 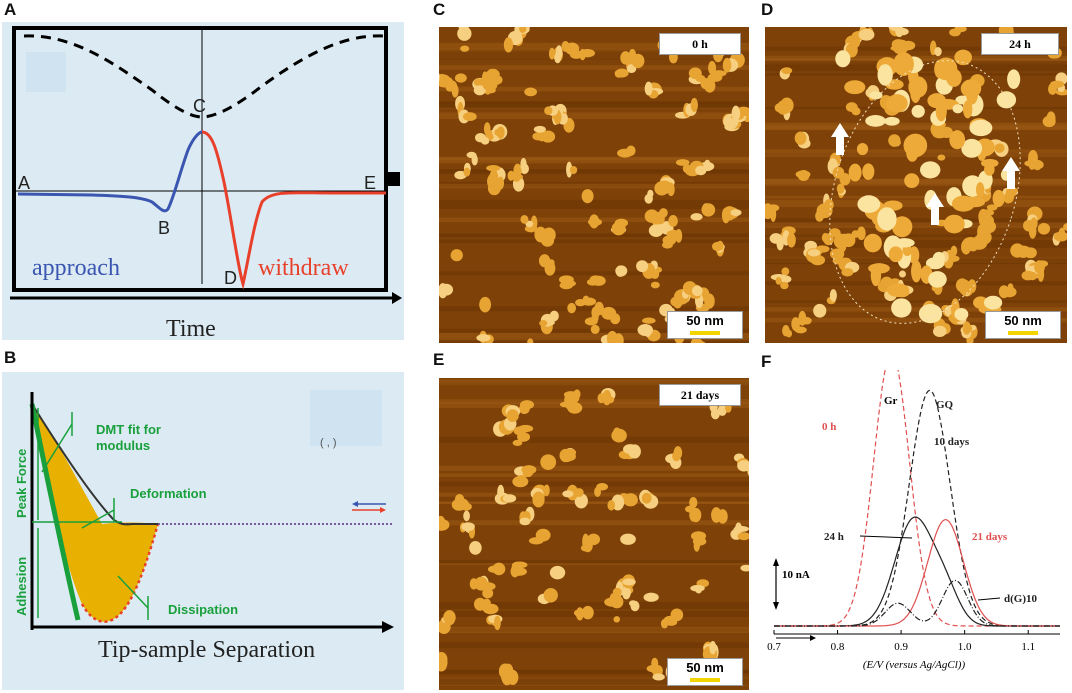 I want to click on dmt-fit-label-1: DMT fit for, so click(x=128, y=429).